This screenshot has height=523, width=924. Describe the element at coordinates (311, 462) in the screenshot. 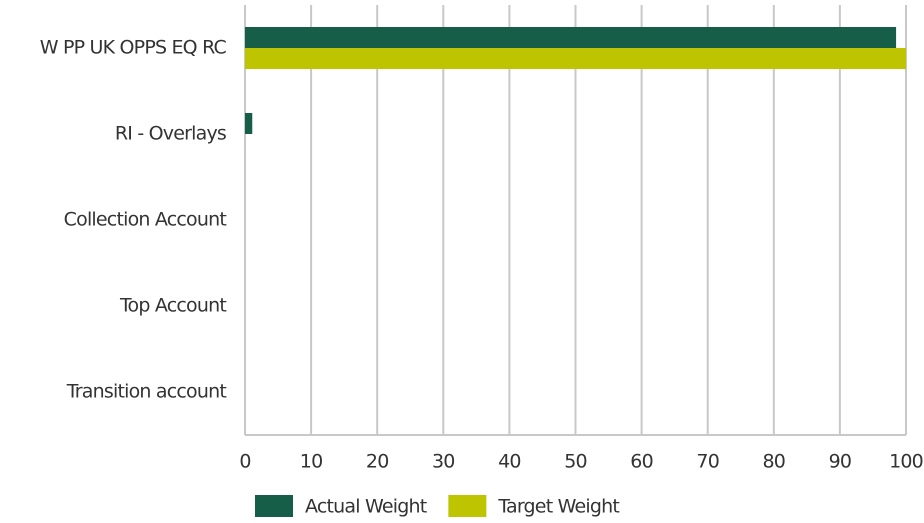

I see `x-tick-label: 10` at that location.